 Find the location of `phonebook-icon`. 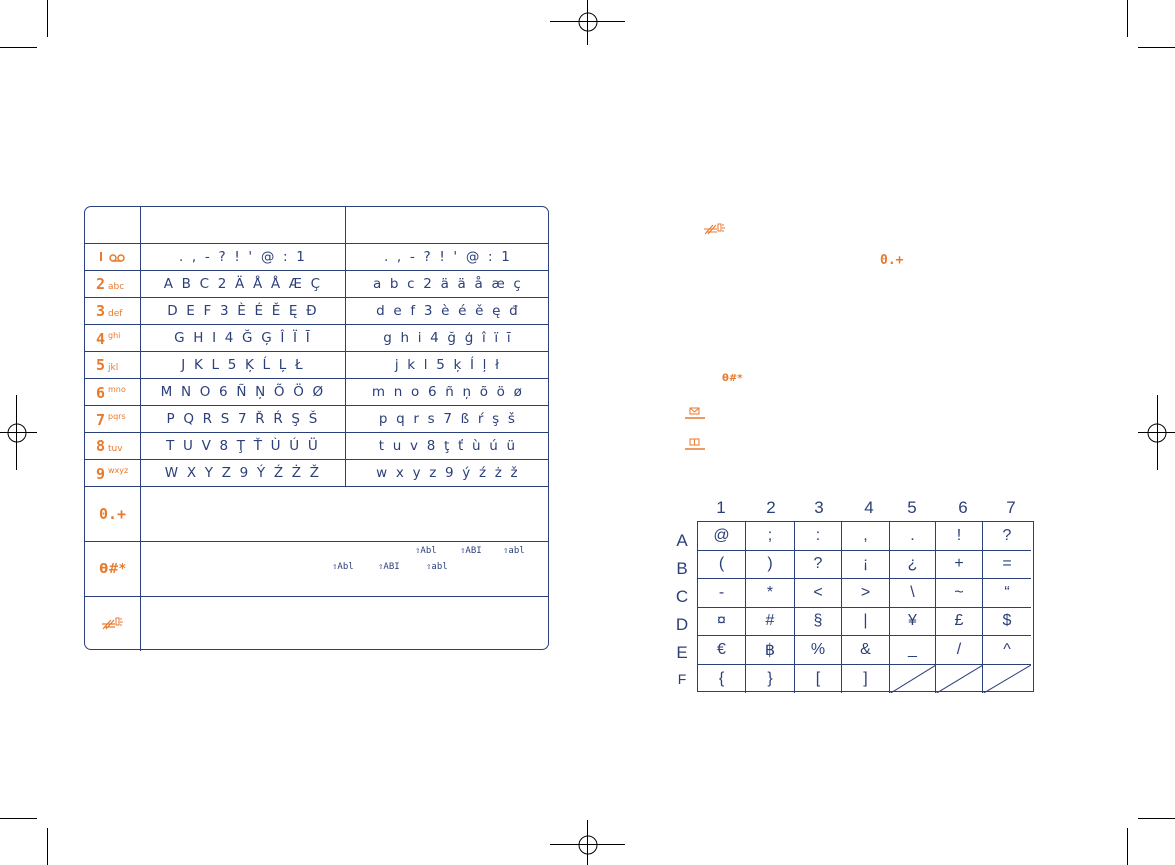

phonebook-icon is located at coordinates (695, 444).